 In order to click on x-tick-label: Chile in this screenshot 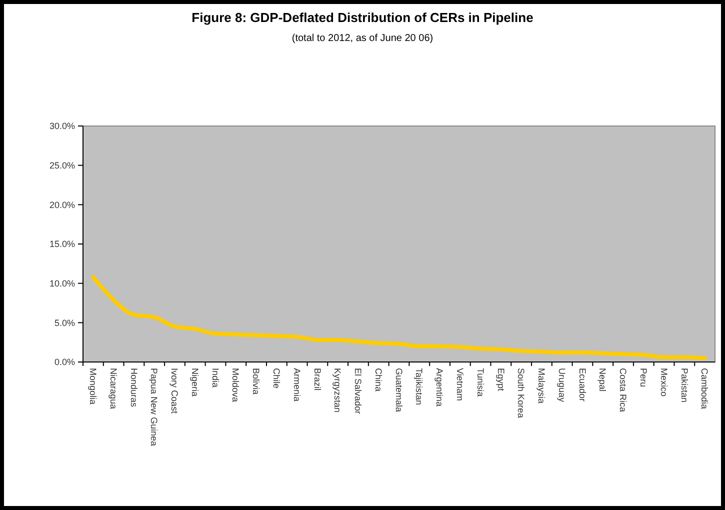, I will do `click(277, 378)`.